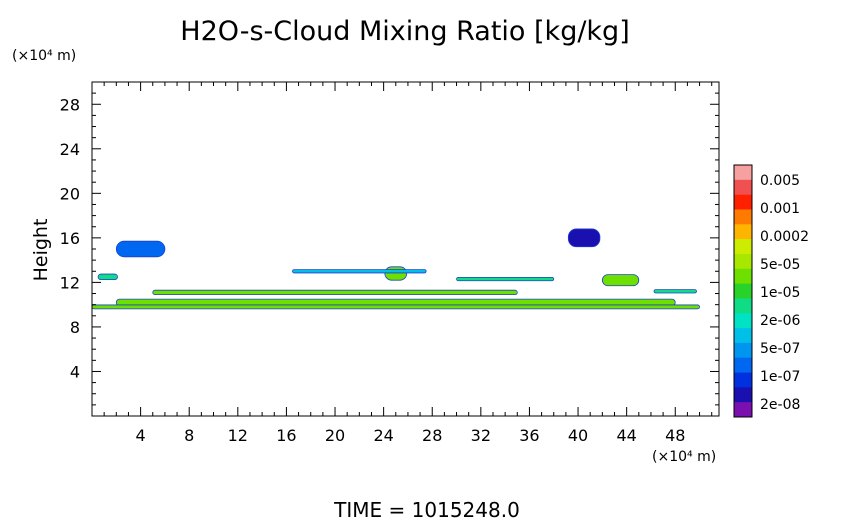 This screenshot has width=854, height=519. Describe the element at coordinates (780, 209) in the screenshot. I see `colorbar-label: 0.001` at that location.